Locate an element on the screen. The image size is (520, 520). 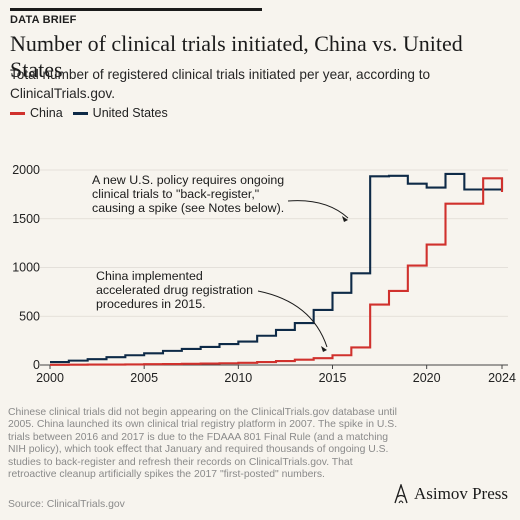
source-note: Source: ClinicalTrials.gov is located at coordinates (66, 504).